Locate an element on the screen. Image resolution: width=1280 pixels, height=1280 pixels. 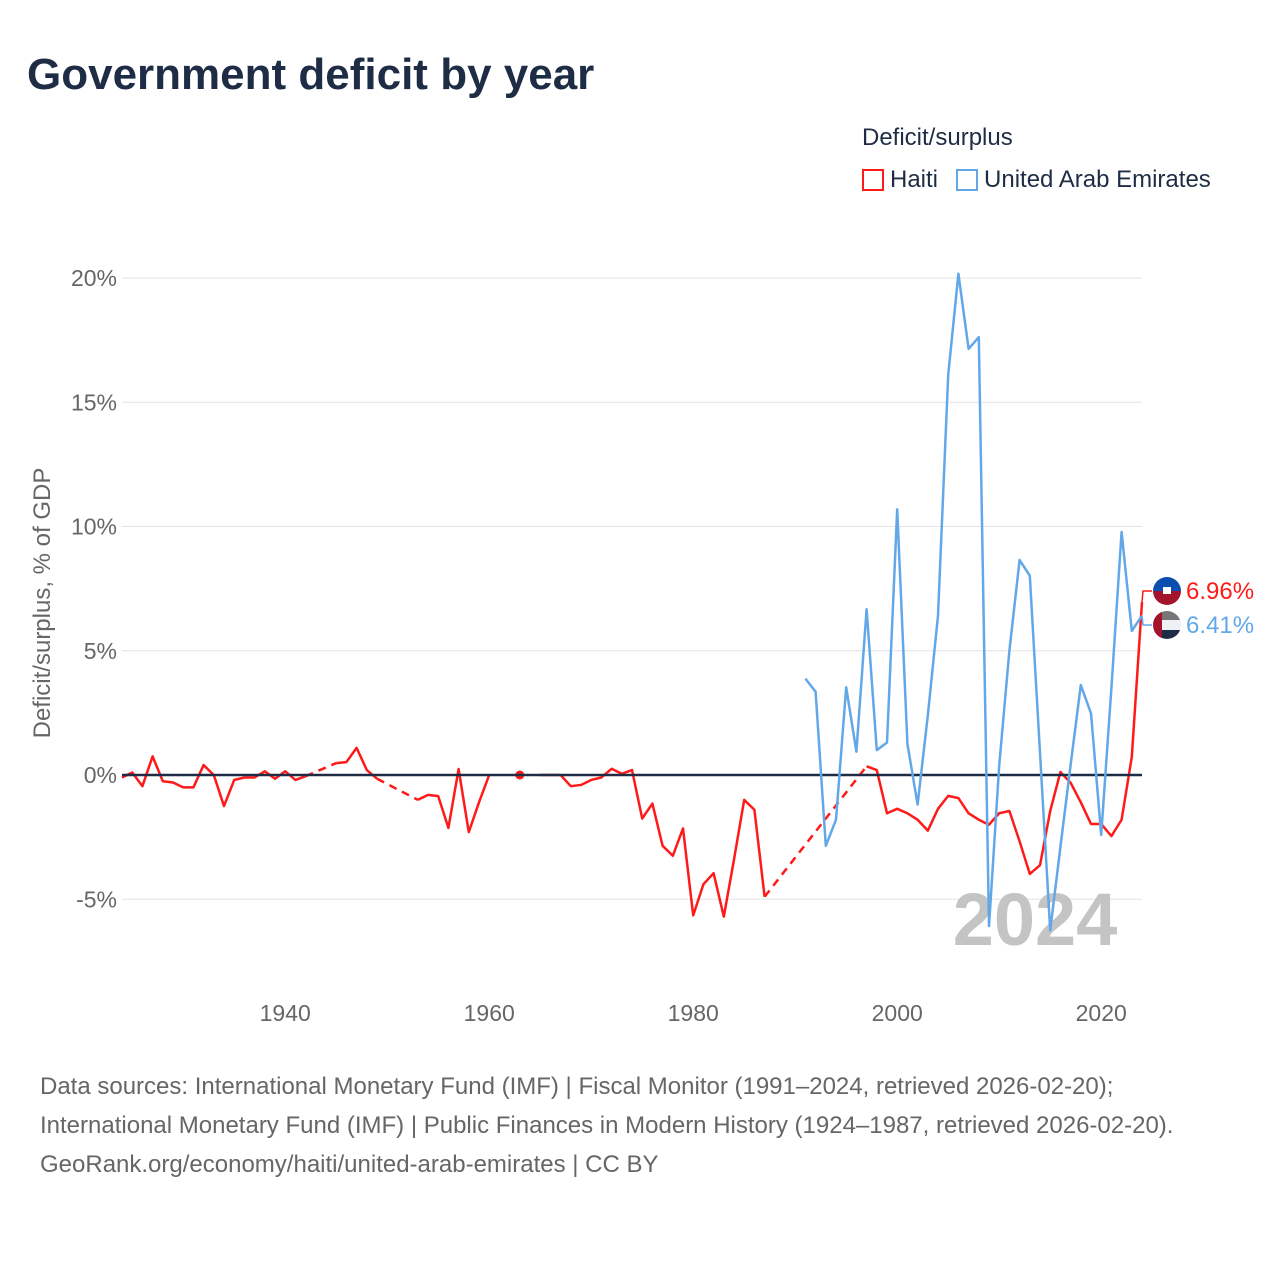
haiti-flag-icon is located at coordinates (1167, 591).